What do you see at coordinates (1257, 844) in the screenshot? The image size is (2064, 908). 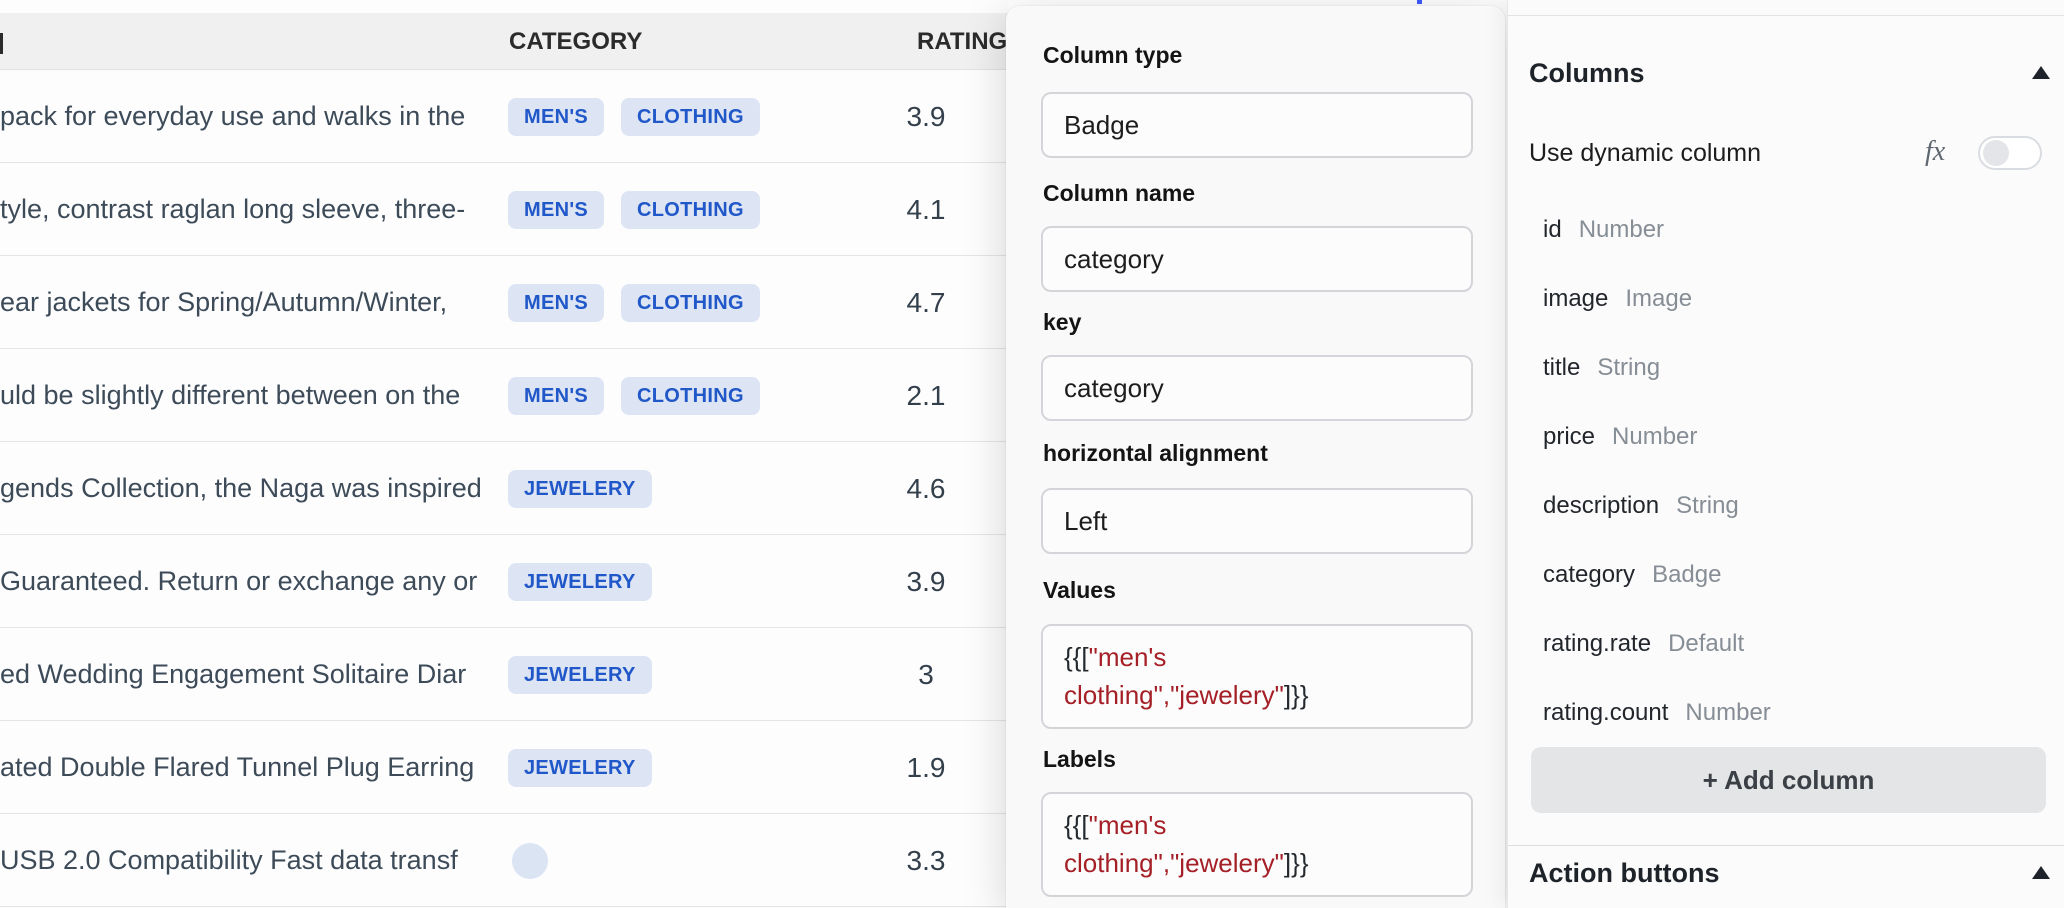 I see `labels-code-input: {{["men's clothing","jewelery"]}}` at bounding box center [1257, 844].